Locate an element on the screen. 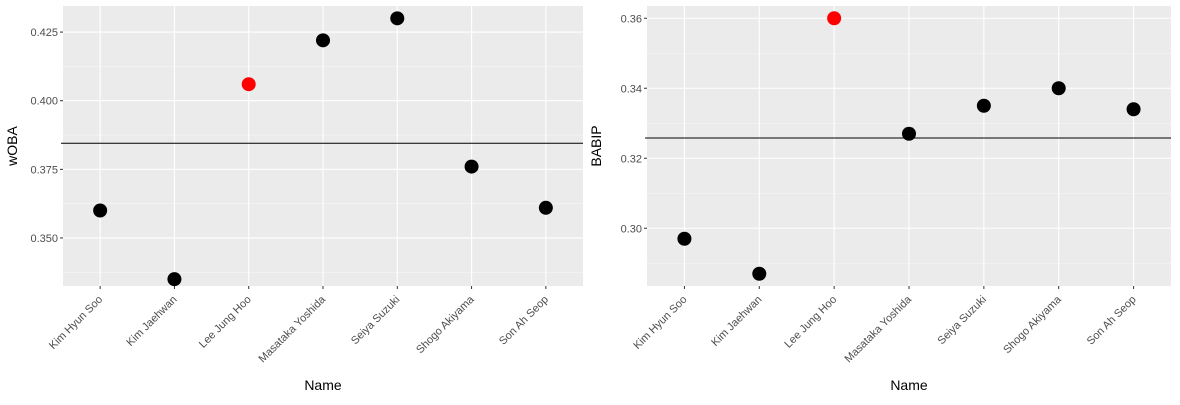 The width and height of the screenshot is (1180, 405). y-tick-label: 0.32 is located at coordinates (631, 159).